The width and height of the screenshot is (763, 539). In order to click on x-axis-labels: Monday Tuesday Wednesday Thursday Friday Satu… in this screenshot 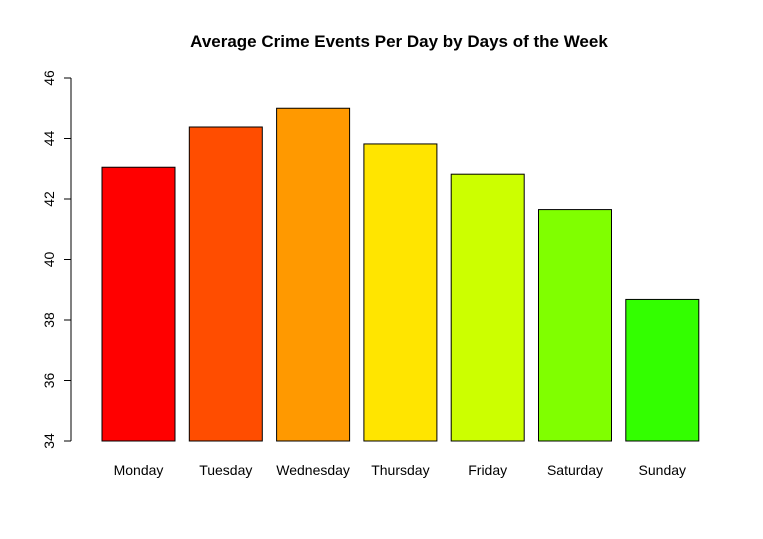, I will do `click(400, 470)`.